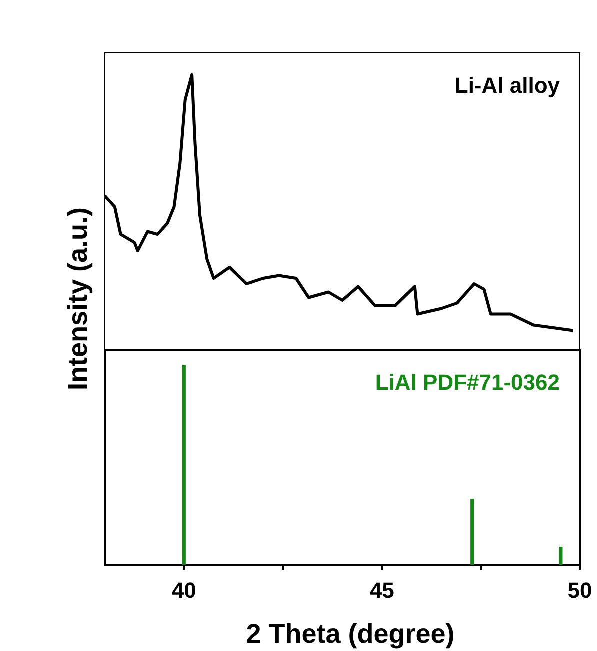  I want to click on x-tick-label: 45, so click(382, 590).